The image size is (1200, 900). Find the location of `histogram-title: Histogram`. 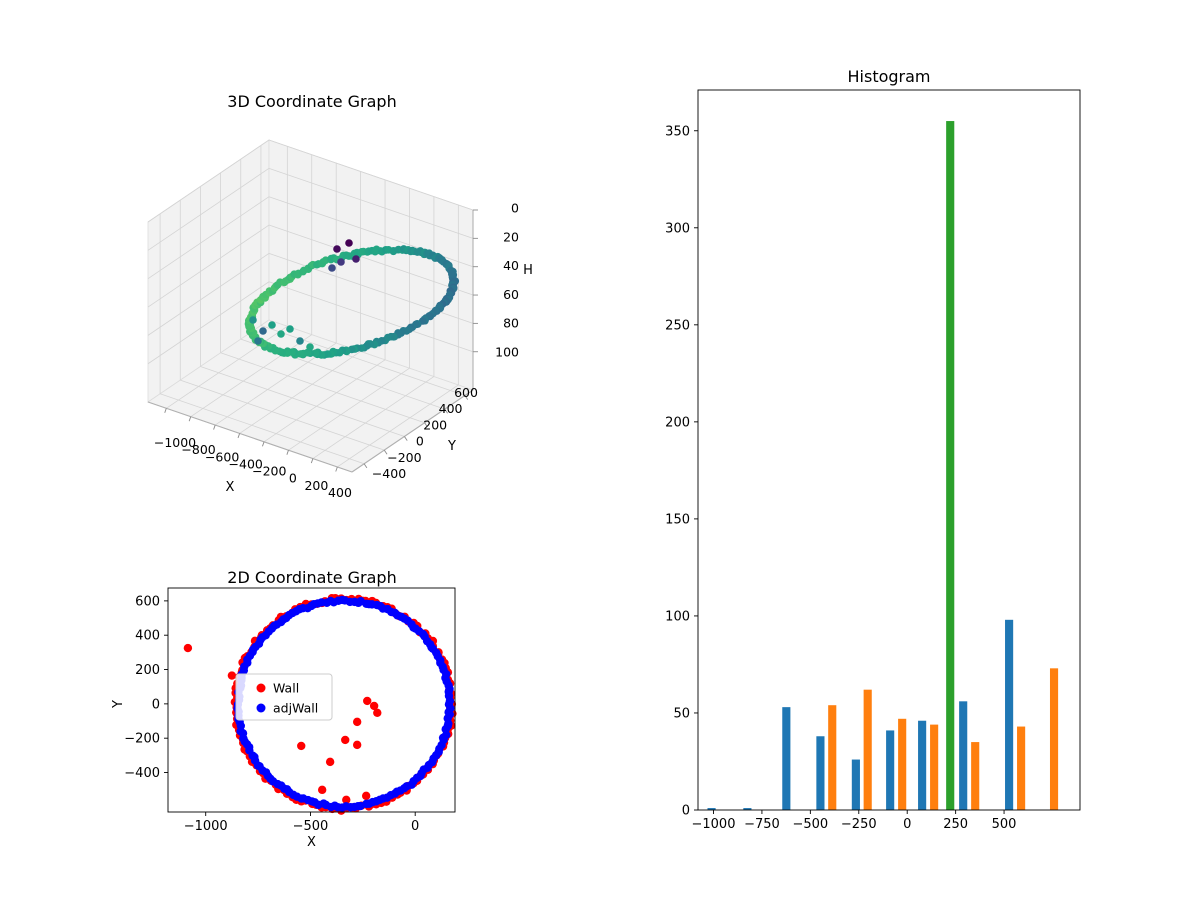

histogram-title: Histogram is located at coordinates (889, 76).